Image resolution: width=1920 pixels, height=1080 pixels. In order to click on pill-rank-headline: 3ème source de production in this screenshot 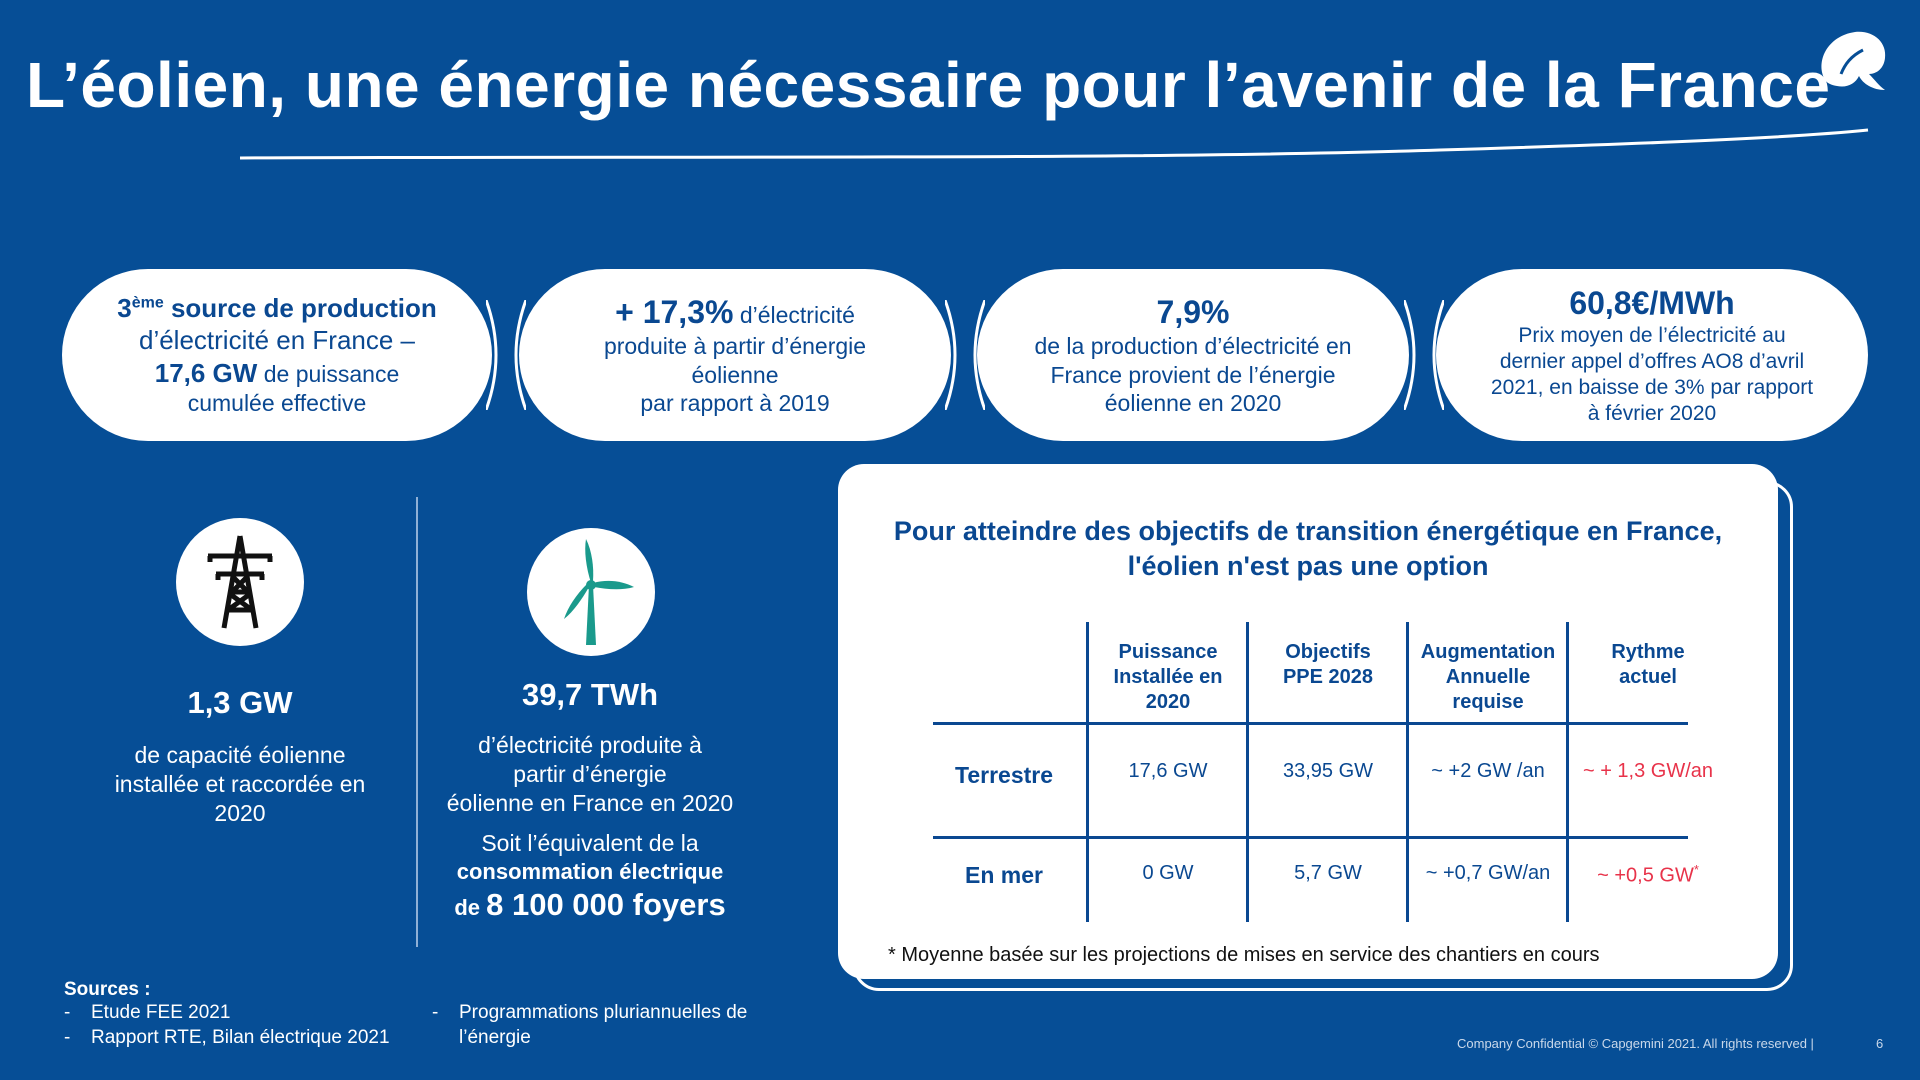, I will do `click(277, 308)`.